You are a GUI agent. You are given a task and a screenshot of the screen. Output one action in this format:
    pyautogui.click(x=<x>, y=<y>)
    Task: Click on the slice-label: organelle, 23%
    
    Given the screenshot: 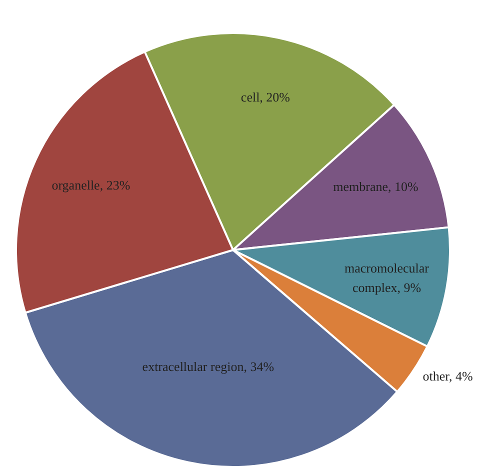 What is the action you would take?
    pyautogui.click(x=91, y=184)
    